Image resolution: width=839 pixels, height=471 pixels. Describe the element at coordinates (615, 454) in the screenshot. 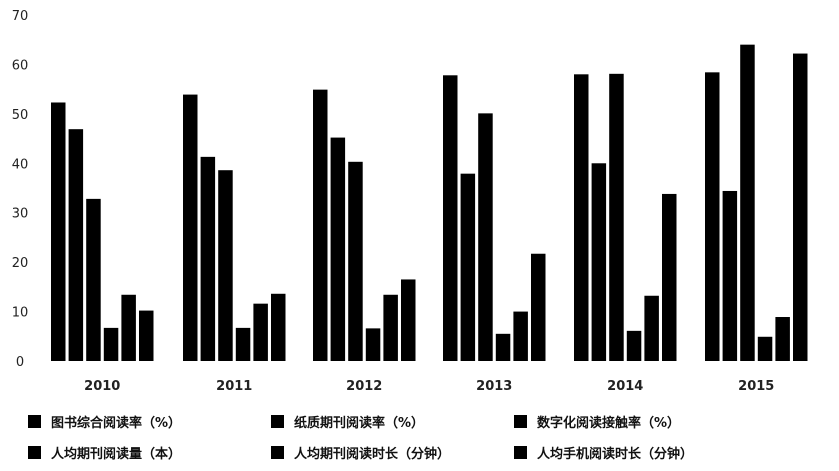

I see `legend-label: 人均手机阅读时长（分钟）` at that location.